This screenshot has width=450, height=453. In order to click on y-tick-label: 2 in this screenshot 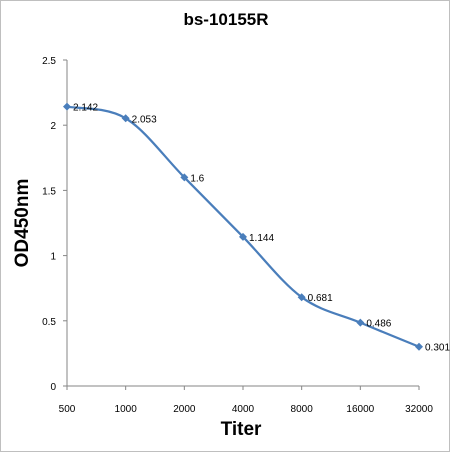, I will do `click(53, 126)`.